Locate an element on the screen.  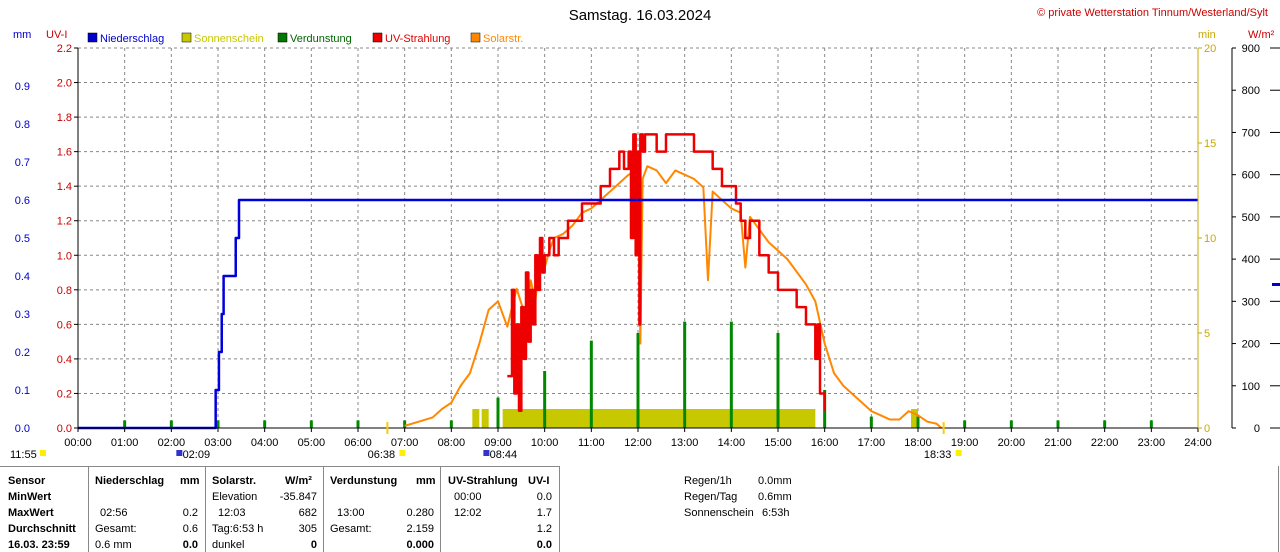
unit-wm2: W/m² is located at coordinates (1261, 35).